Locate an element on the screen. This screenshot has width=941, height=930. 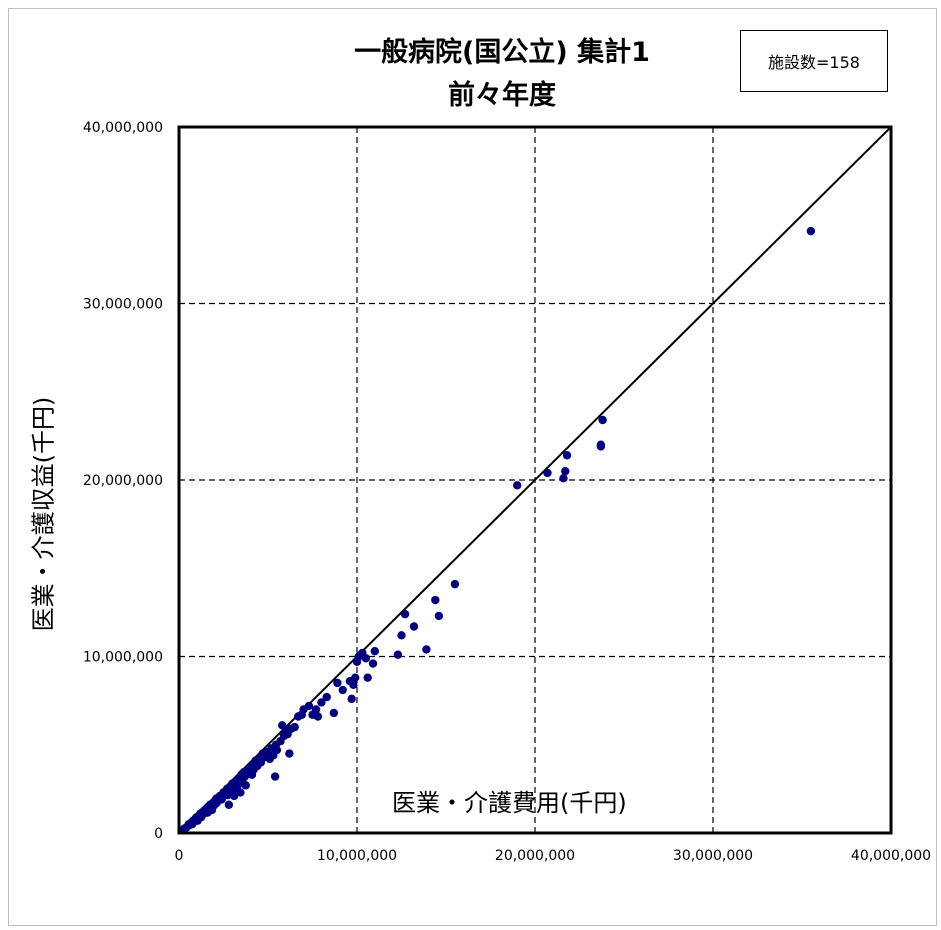
facility-count-box: 施設数=158 is located at coordinates (814, 61).